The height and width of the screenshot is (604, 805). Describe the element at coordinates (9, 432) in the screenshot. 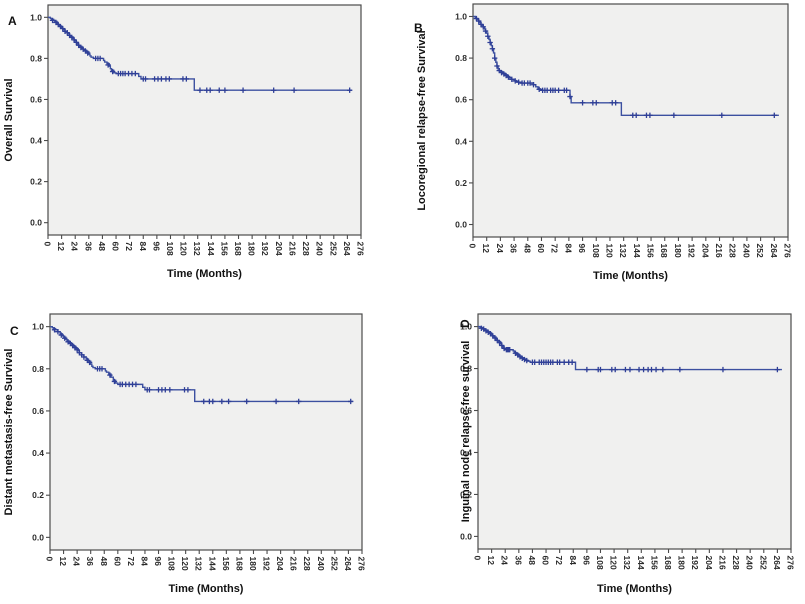

I see `y-axis-title: Distant metastasis-free Survival` at that location.